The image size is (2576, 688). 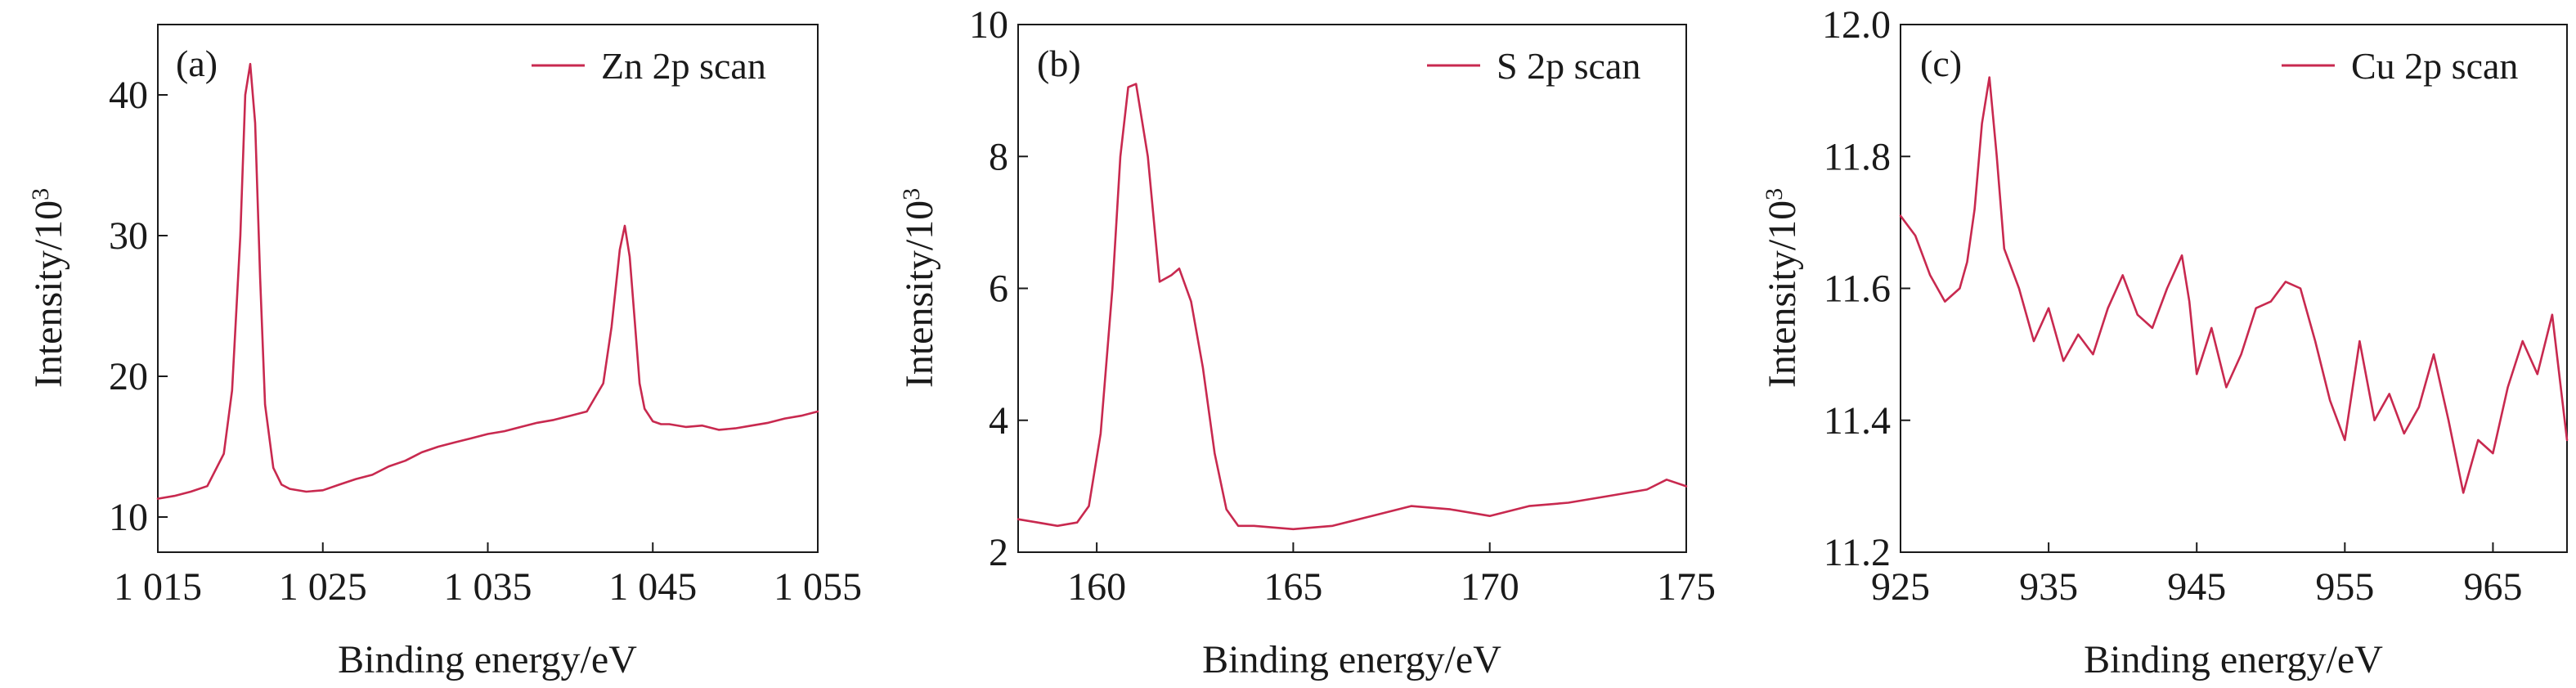 What do you see at coordinates (1687, 587) in the screenshot?
I see `x-tick-label: 175` at bounding box center [1687, 587].